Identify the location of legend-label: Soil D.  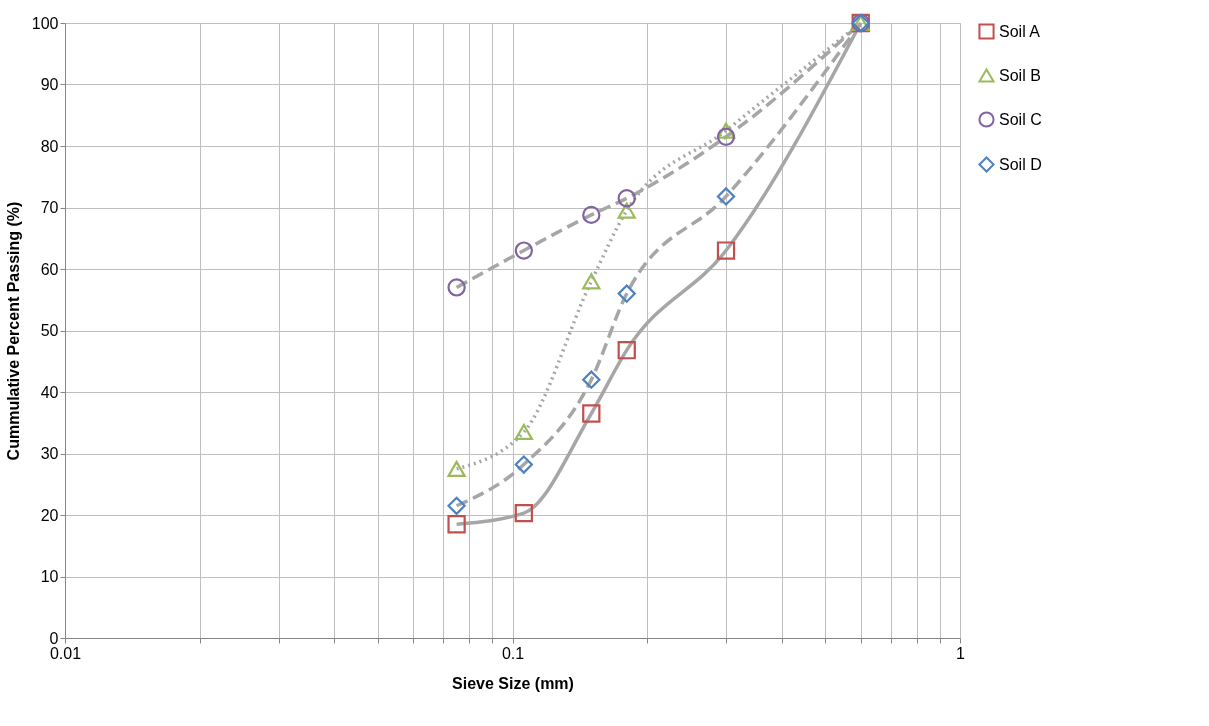
(1020, 164).